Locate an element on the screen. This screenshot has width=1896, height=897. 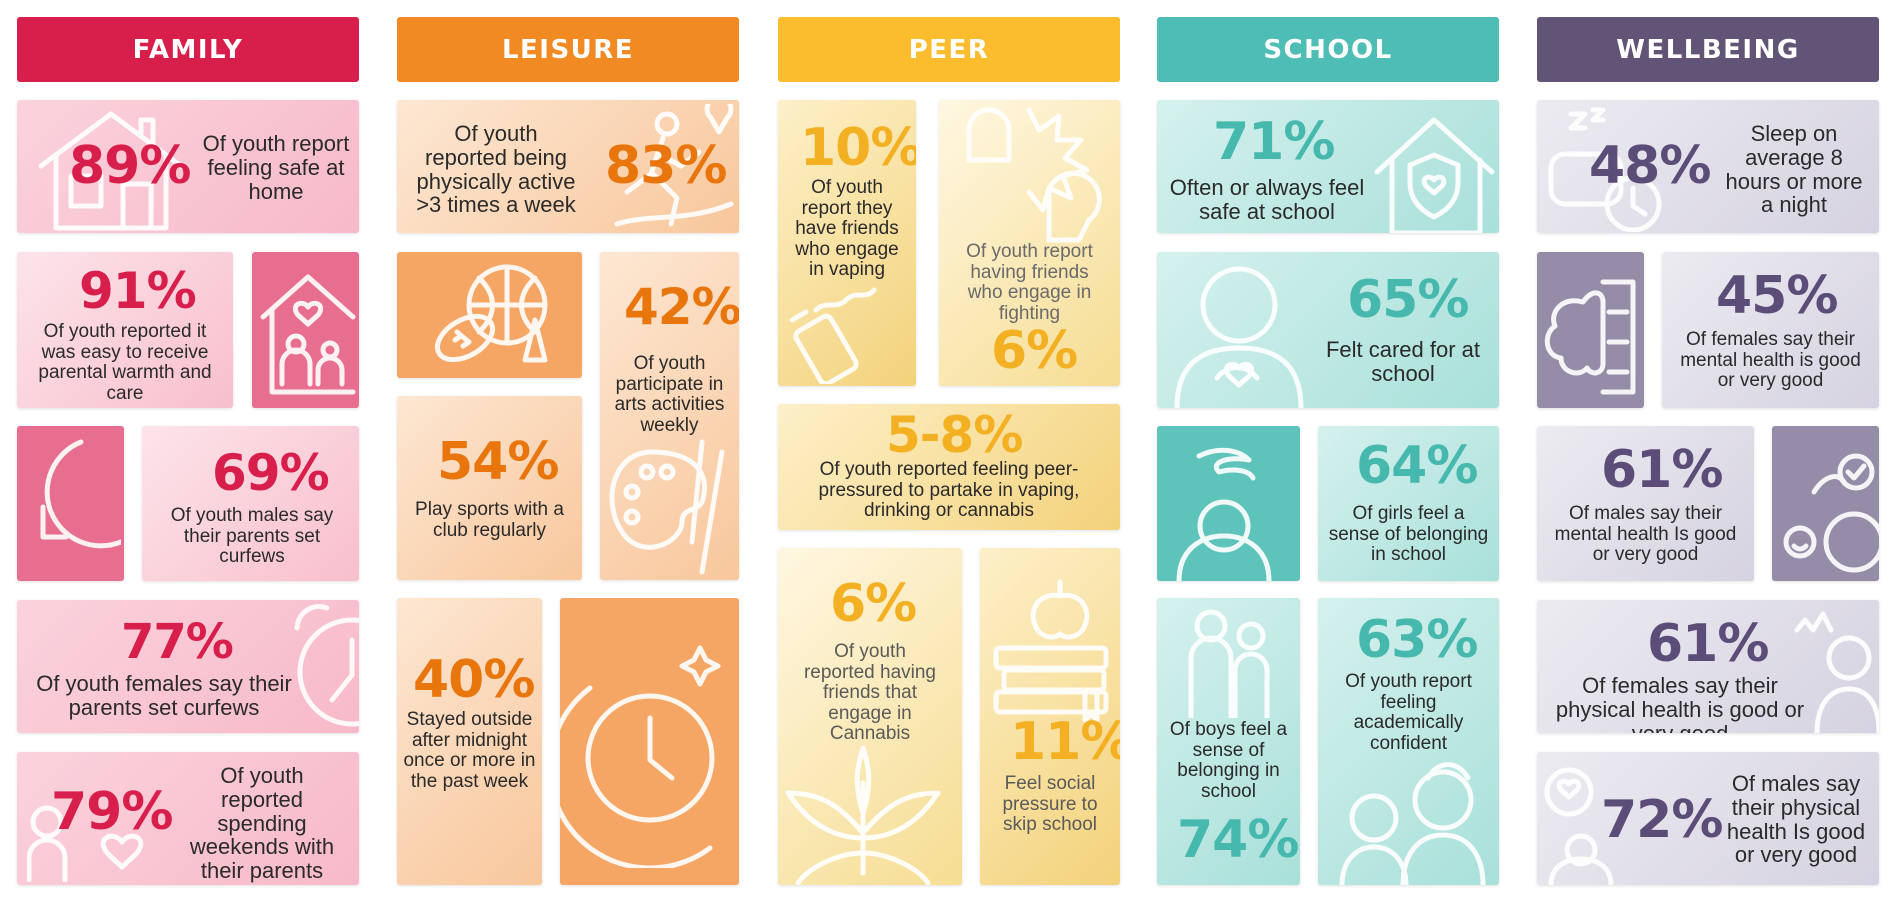
brain-checklist-icon is located at coordinates (1590, 337).